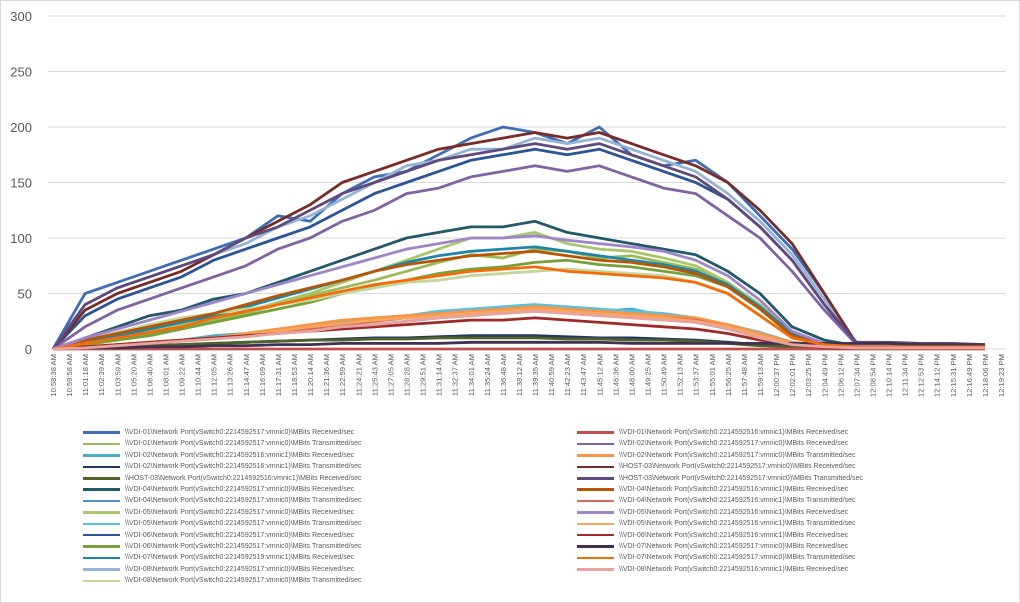  I want to click on x-tick-label: 12:19:23 PM, so click(1001, 375).